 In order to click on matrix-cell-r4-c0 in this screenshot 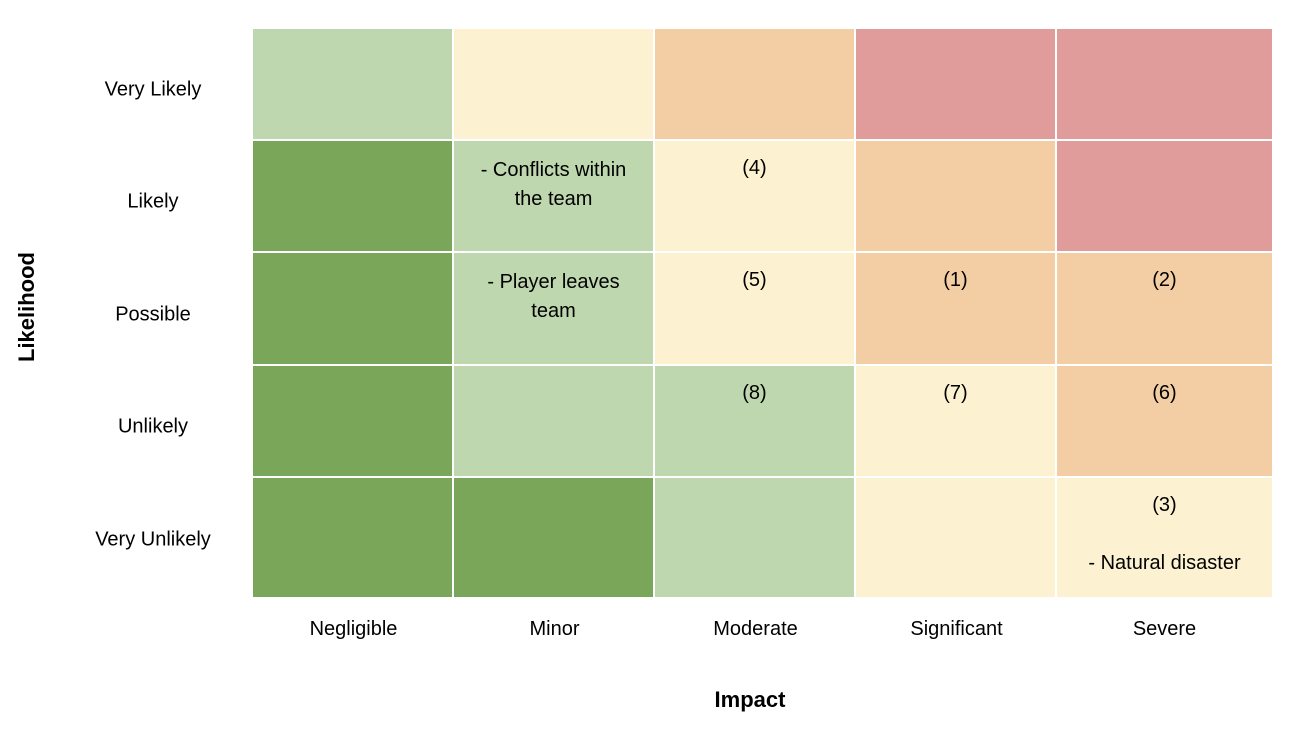, I will do `click(353, 537)`.